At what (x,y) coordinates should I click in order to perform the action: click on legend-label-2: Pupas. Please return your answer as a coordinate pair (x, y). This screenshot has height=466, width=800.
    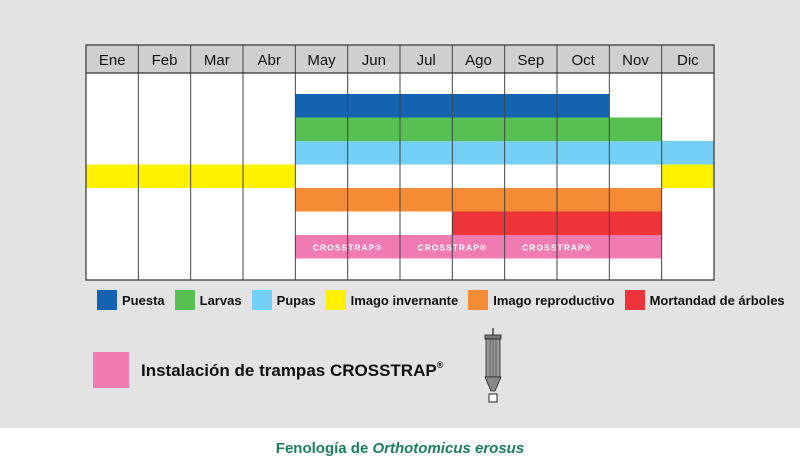
    Looking at the image, I should click on (296, 300).